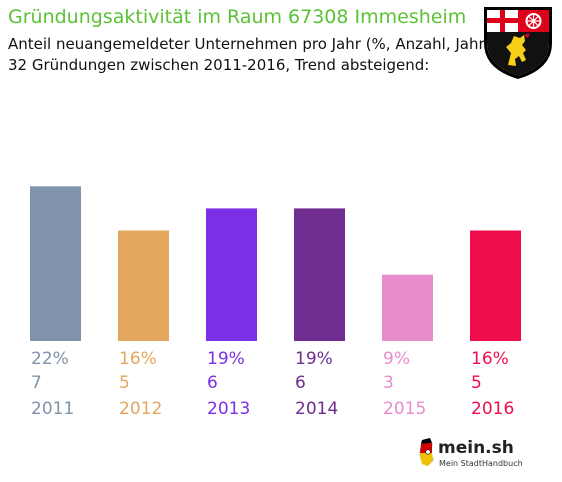 This screenshot has width=562, height=482. What do you see at coordinates (231, 274) in the screenshot?
I see `bar-2013` at bounding box center [231, 274].